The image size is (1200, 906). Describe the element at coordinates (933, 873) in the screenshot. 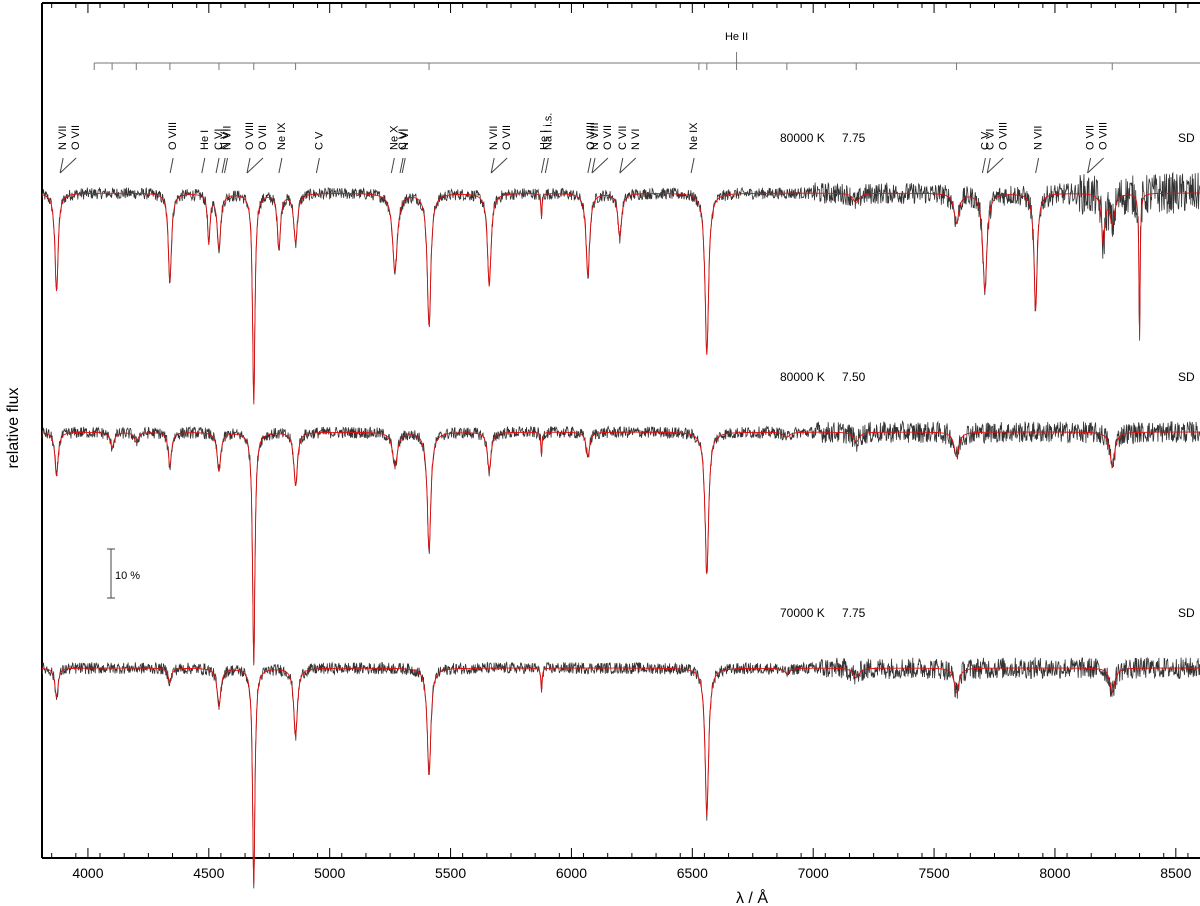

I see `x-tick-label: 7500` at that location.